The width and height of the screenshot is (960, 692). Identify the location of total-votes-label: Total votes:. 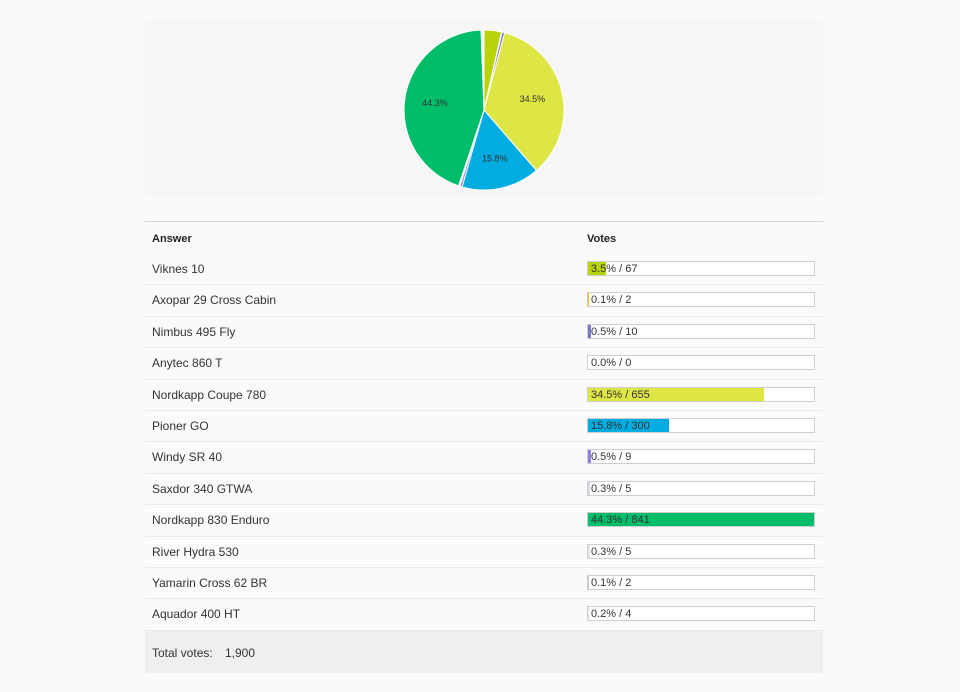
(182, 652).